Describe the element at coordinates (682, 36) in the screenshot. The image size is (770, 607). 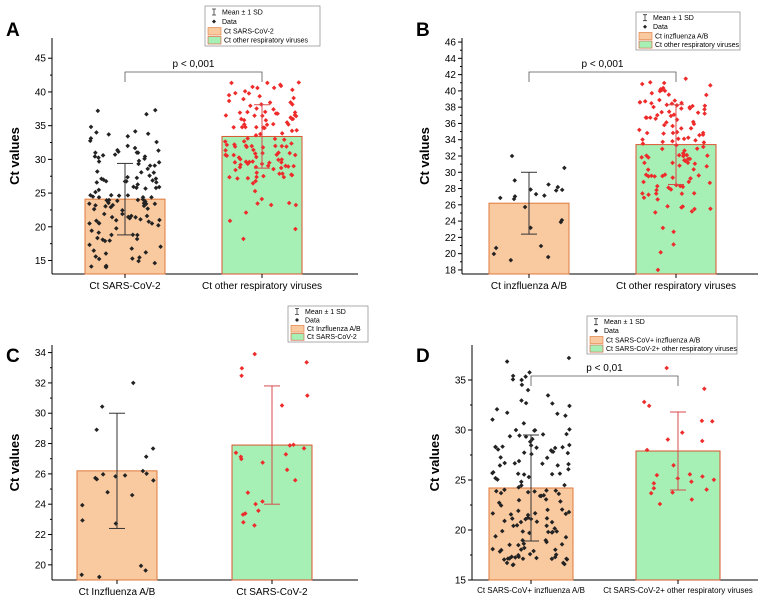
I see `legend-series-label: Ct inzfluenza A/B` at that location.